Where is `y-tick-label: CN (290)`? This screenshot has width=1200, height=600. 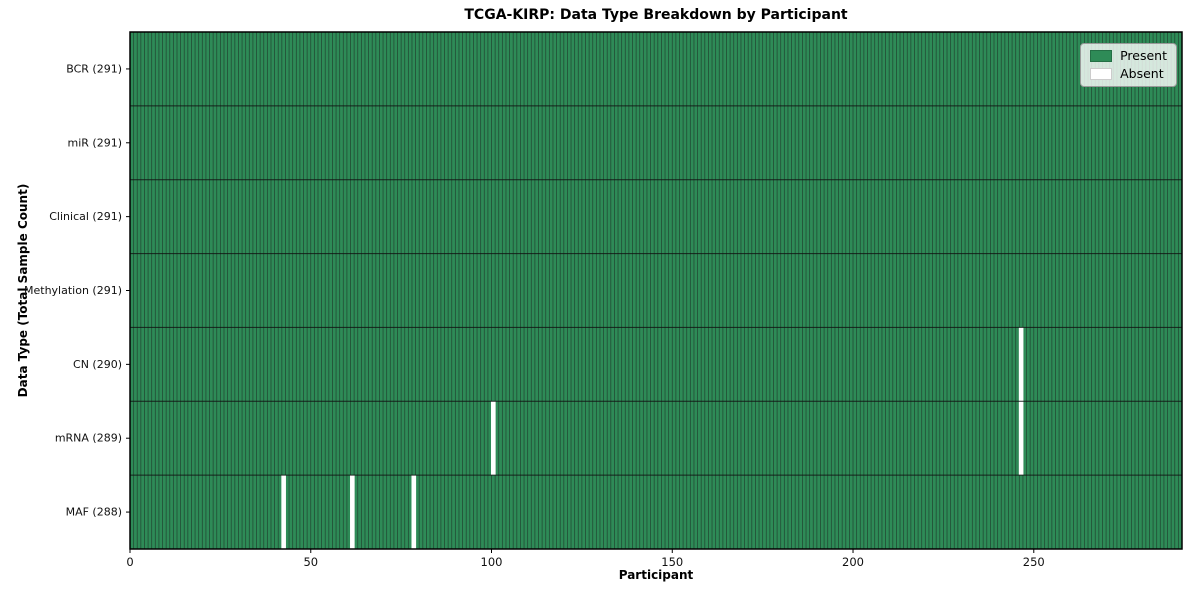 y-tick-label: CN (290) is located at coordinates (97, 364).